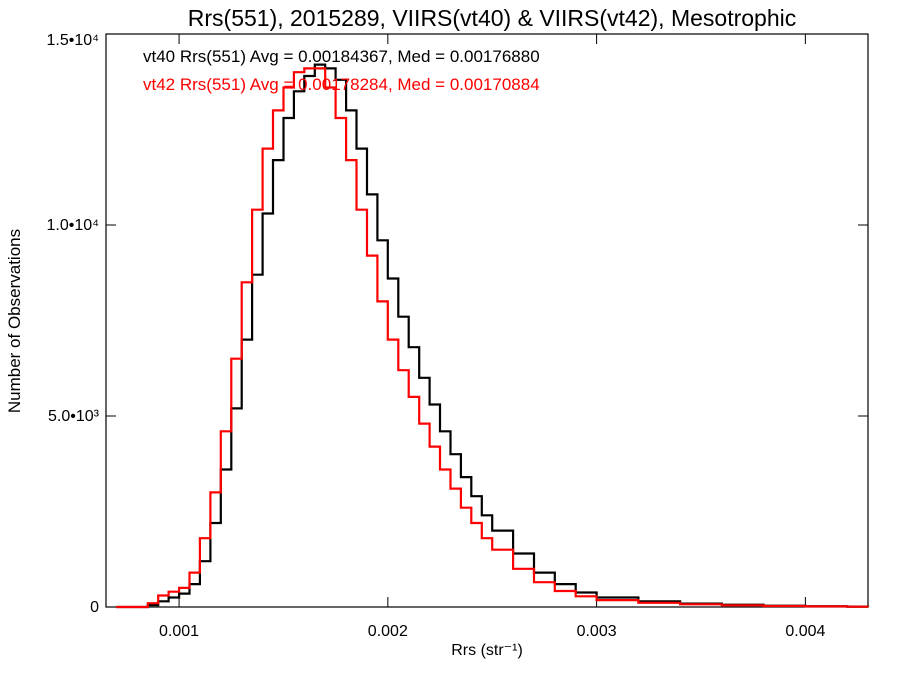 This screenshot has width=900, height=675. What do you see at coordinates (388, 631) in the screenshot?
I see `x-tick-label: 0.002` at bounding box center [388, 631].